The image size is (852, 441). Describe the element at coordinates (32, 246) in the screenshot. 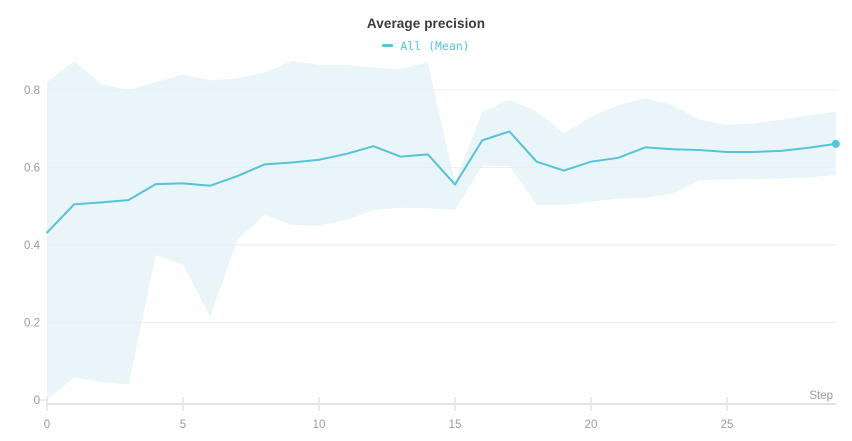

I see `y-tick-label: 0.4` at that location.